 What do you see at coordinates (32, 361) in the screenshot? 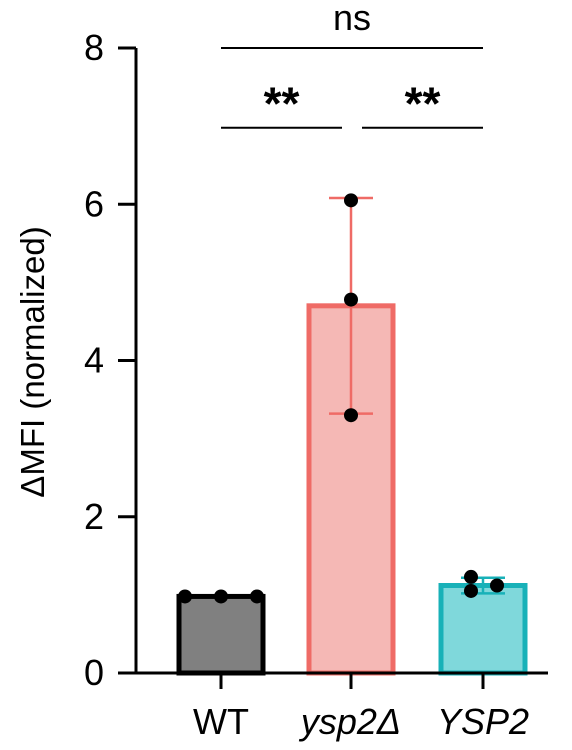
I see `y-axis-label: ΔMFI (normalized)` at bounding box center [32, 361].